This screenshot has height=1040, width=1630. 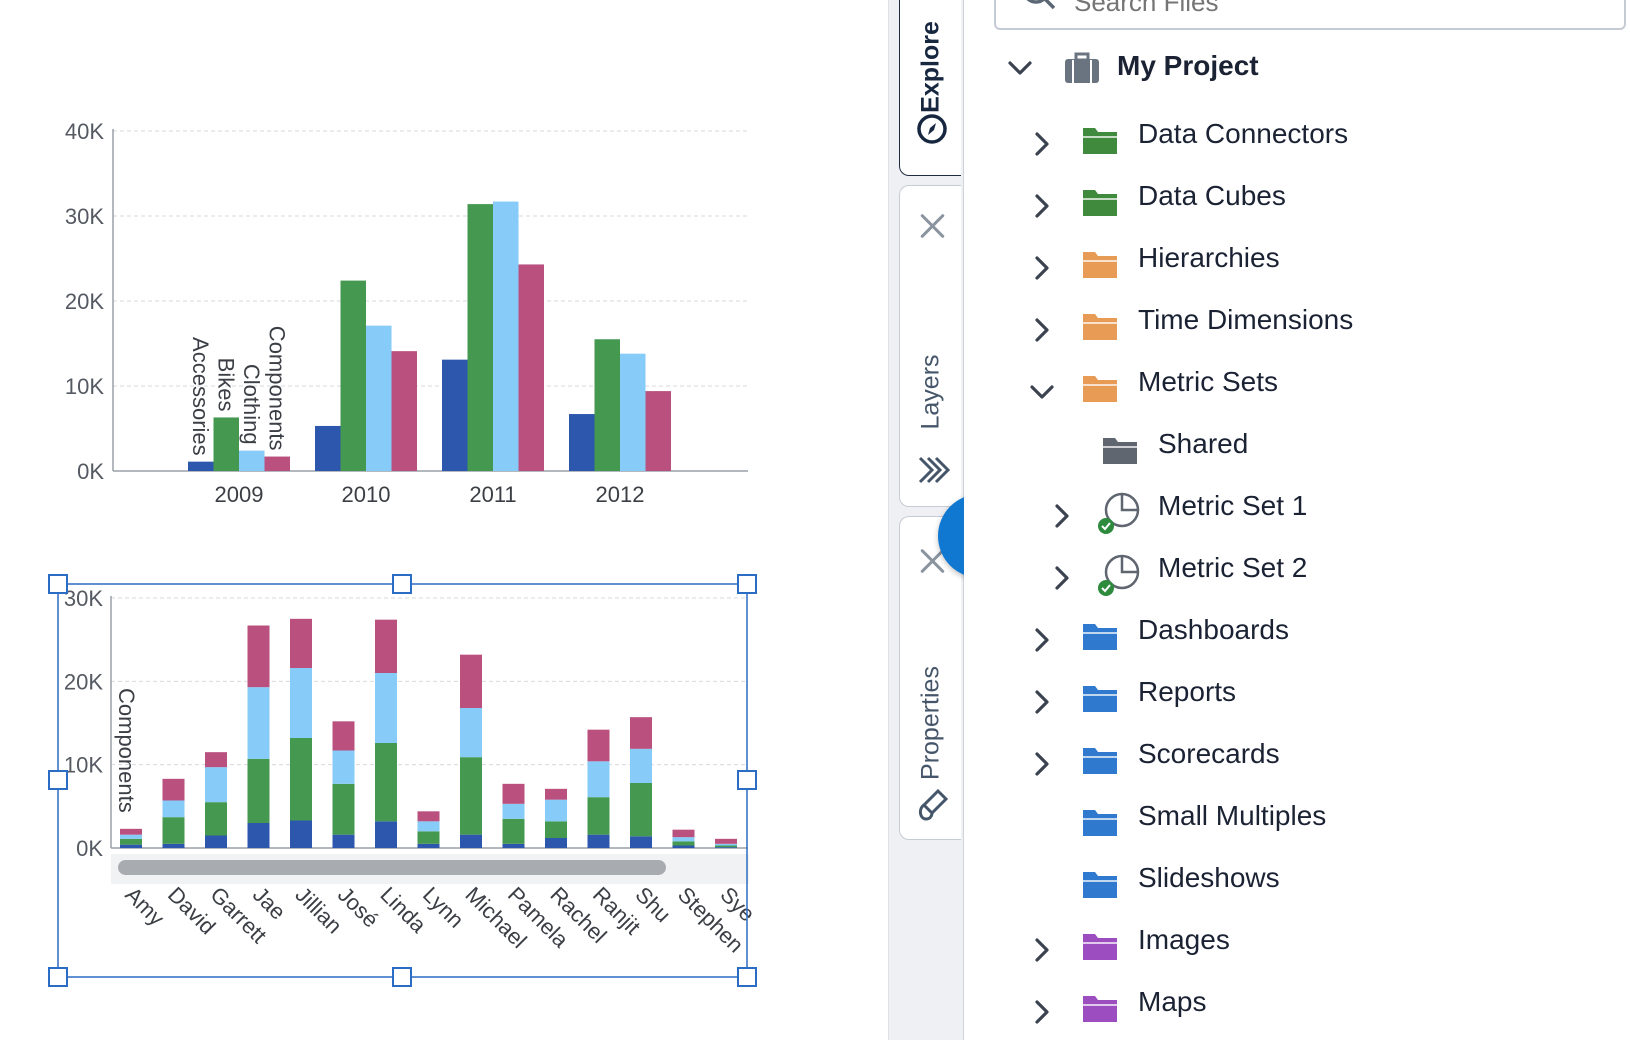 What do you see at coordinates (932, 226) in the screenshot?
I see `close-icon` at bounding box center [932, 226].